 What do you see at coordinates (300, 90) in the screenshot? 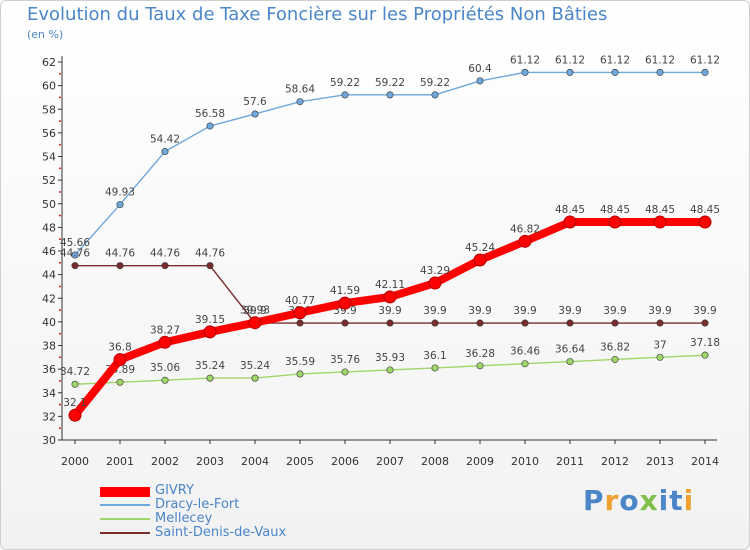
I see `data-label-dracy-le-fort: 58.64` at bounding box center [300, 90].